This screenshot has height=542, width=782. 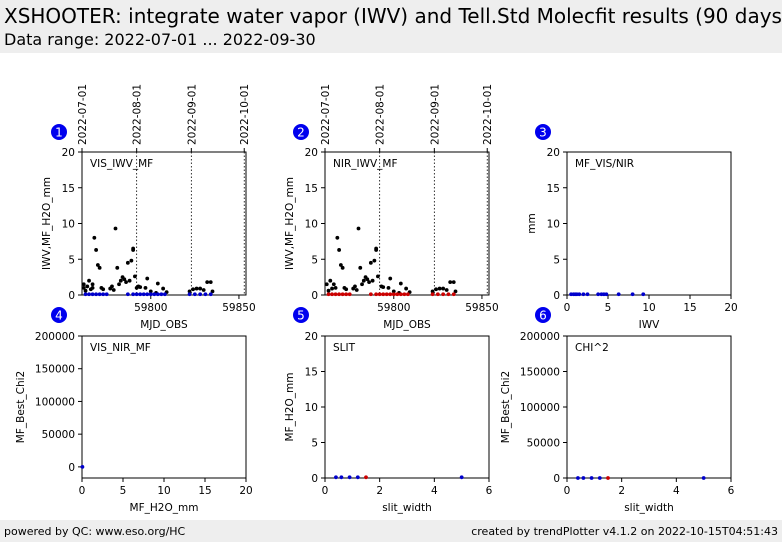 What do you see at coordinates (393, 308) in the screenshot?
I see `x-tick-label: 59800` at bounding box center [393, 308].